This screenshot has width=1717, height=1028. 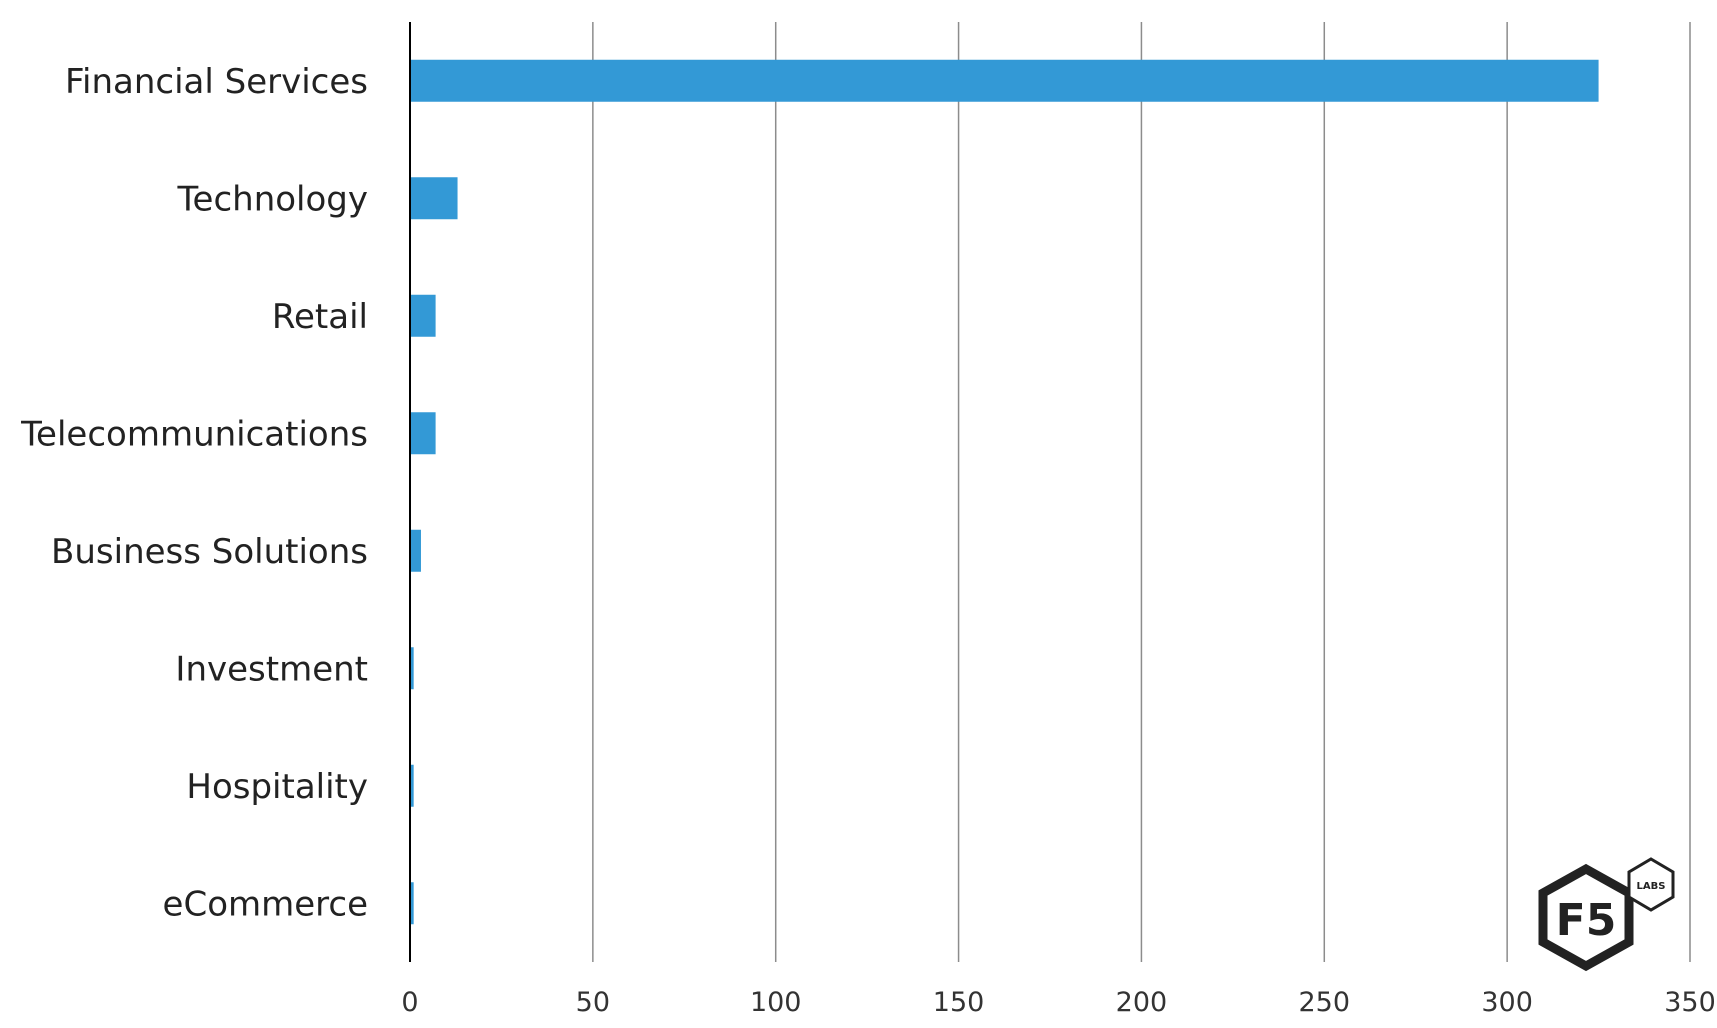 What do you see at coordinates (209, 552) in the screenshot?
I see `category-label-business-solutions: Business Solutions` at bounding box center [209, 552].